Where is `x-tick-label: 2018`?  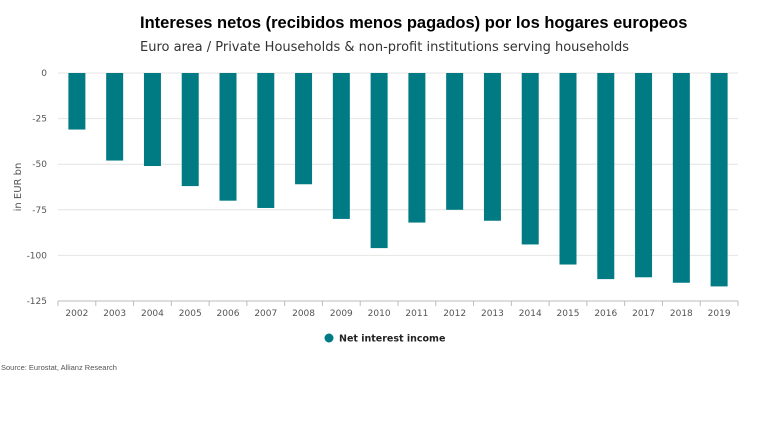 x-tick-label: 2018 is located at coordinates (681, 314).